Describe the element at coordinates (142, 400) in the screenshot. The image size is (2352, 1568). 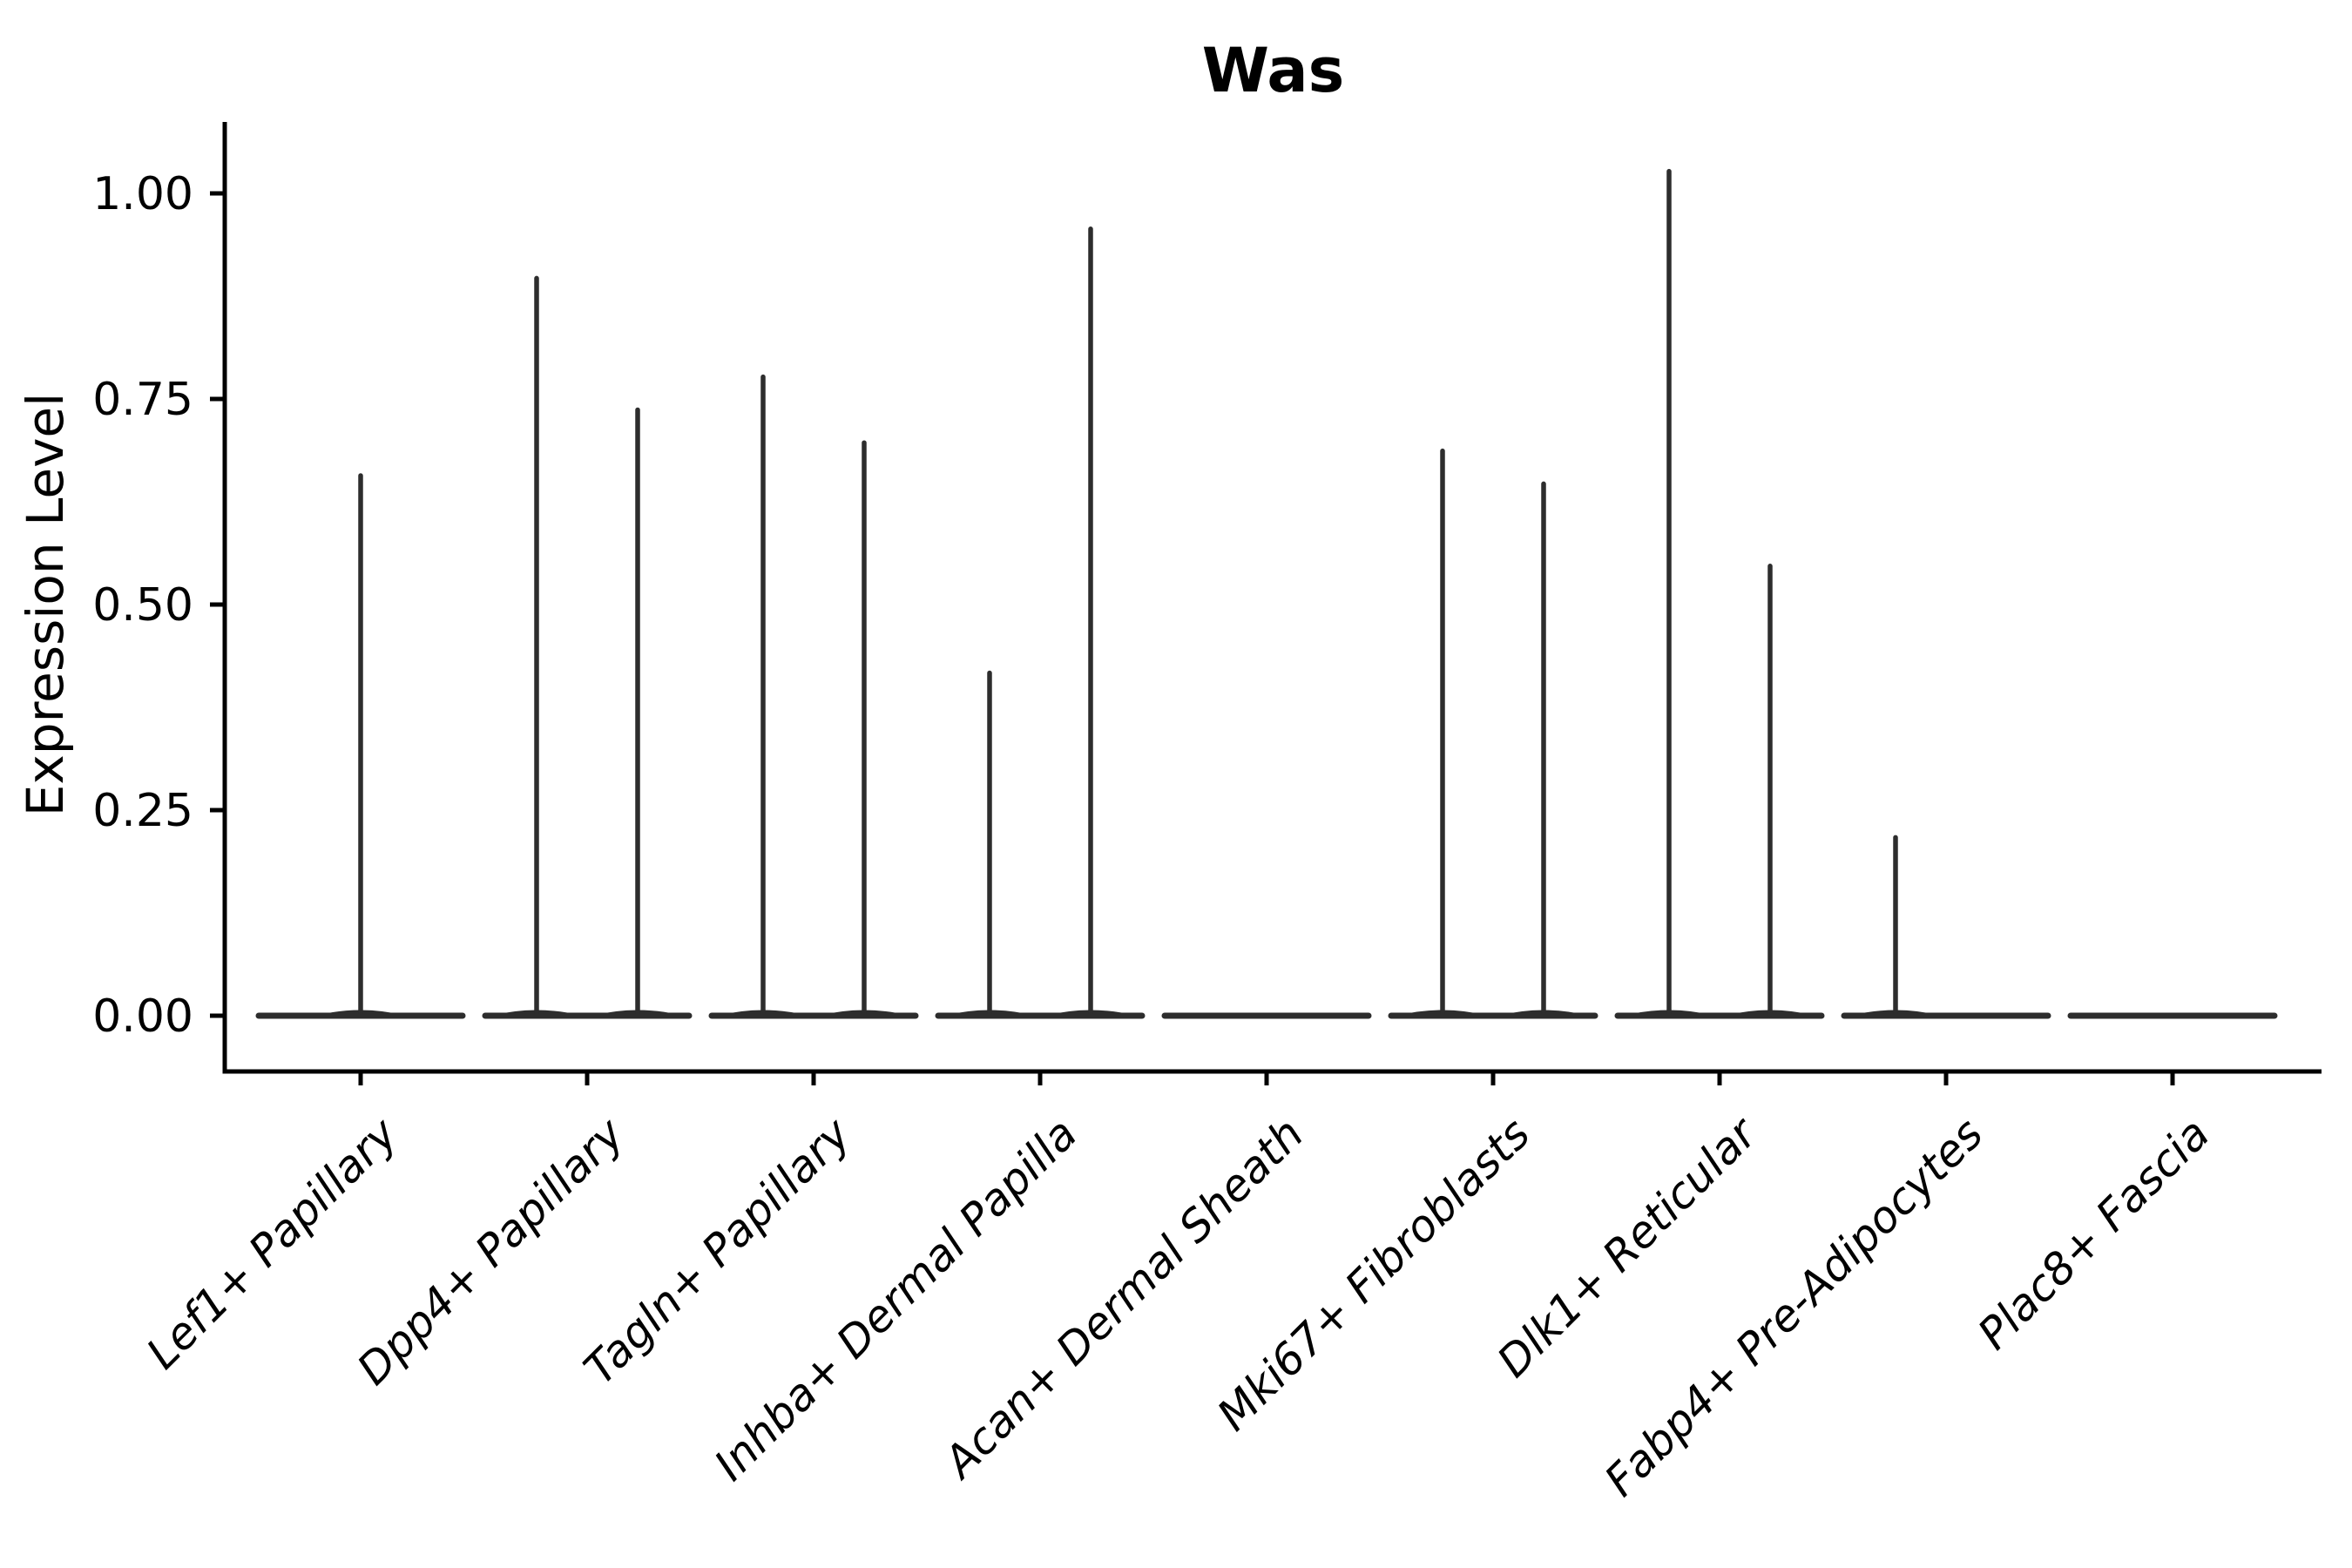
I see `y-tick-label: 0.75` at that location.